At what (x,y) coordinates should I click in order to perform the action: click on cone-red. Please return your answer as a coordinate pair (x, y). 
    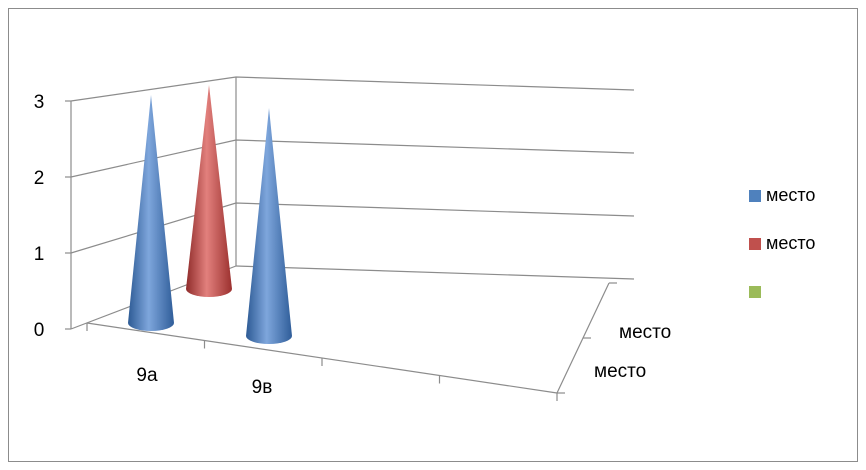
    Looking at the image, I should click on (209, 191).